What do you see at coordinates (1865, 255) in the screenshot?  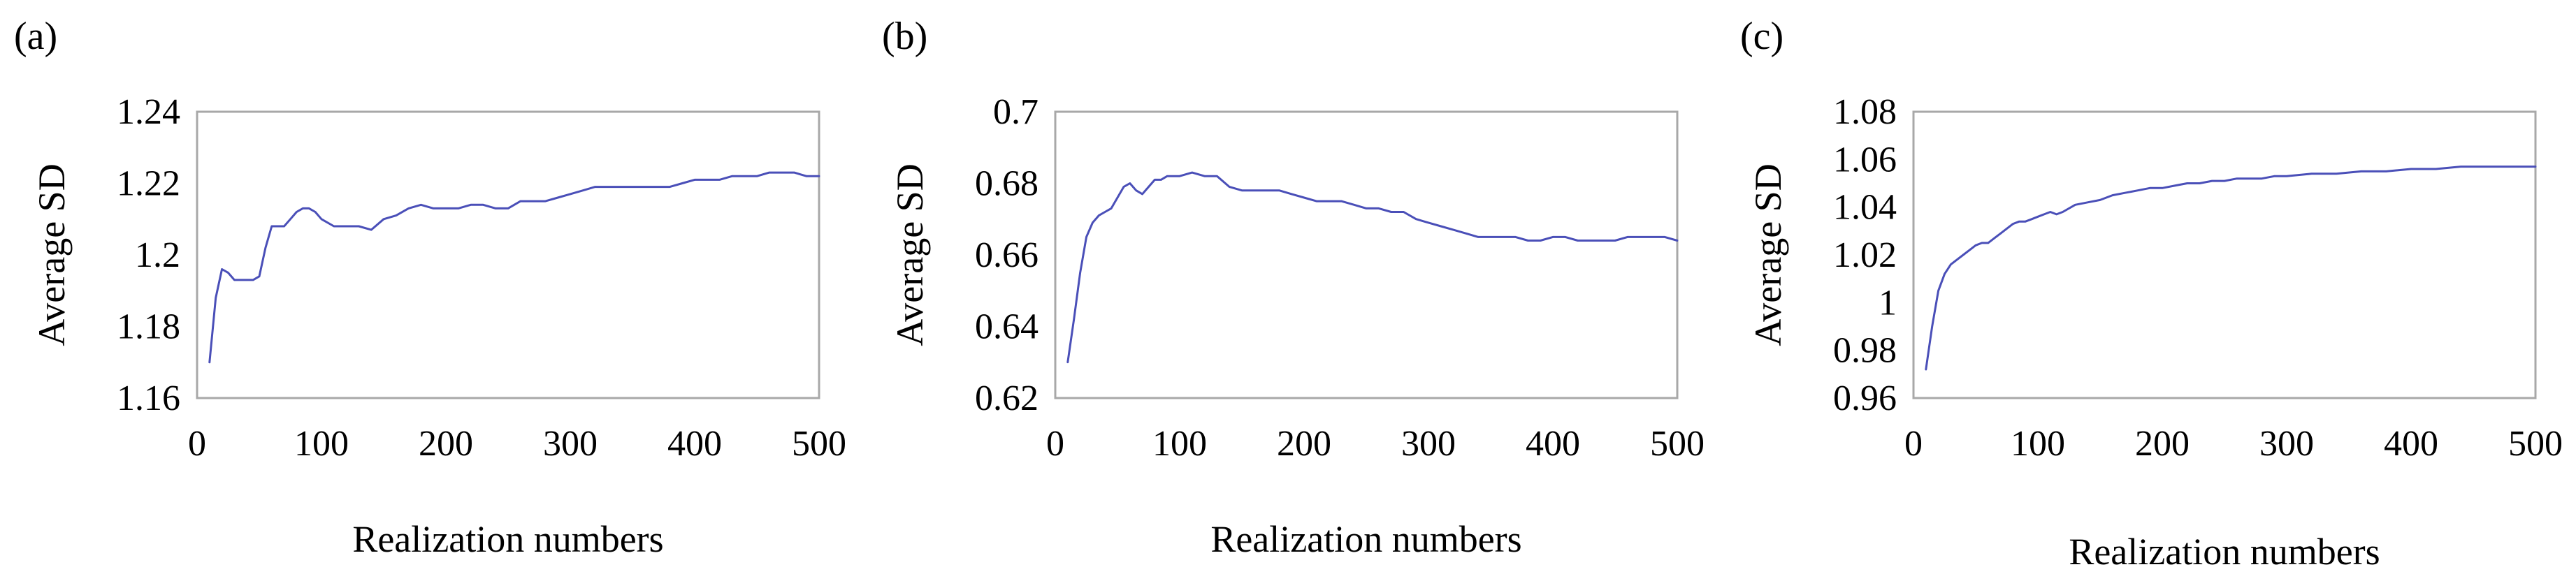 I see `y-tick-label: 1.02` at bounding box center [1865, 255].